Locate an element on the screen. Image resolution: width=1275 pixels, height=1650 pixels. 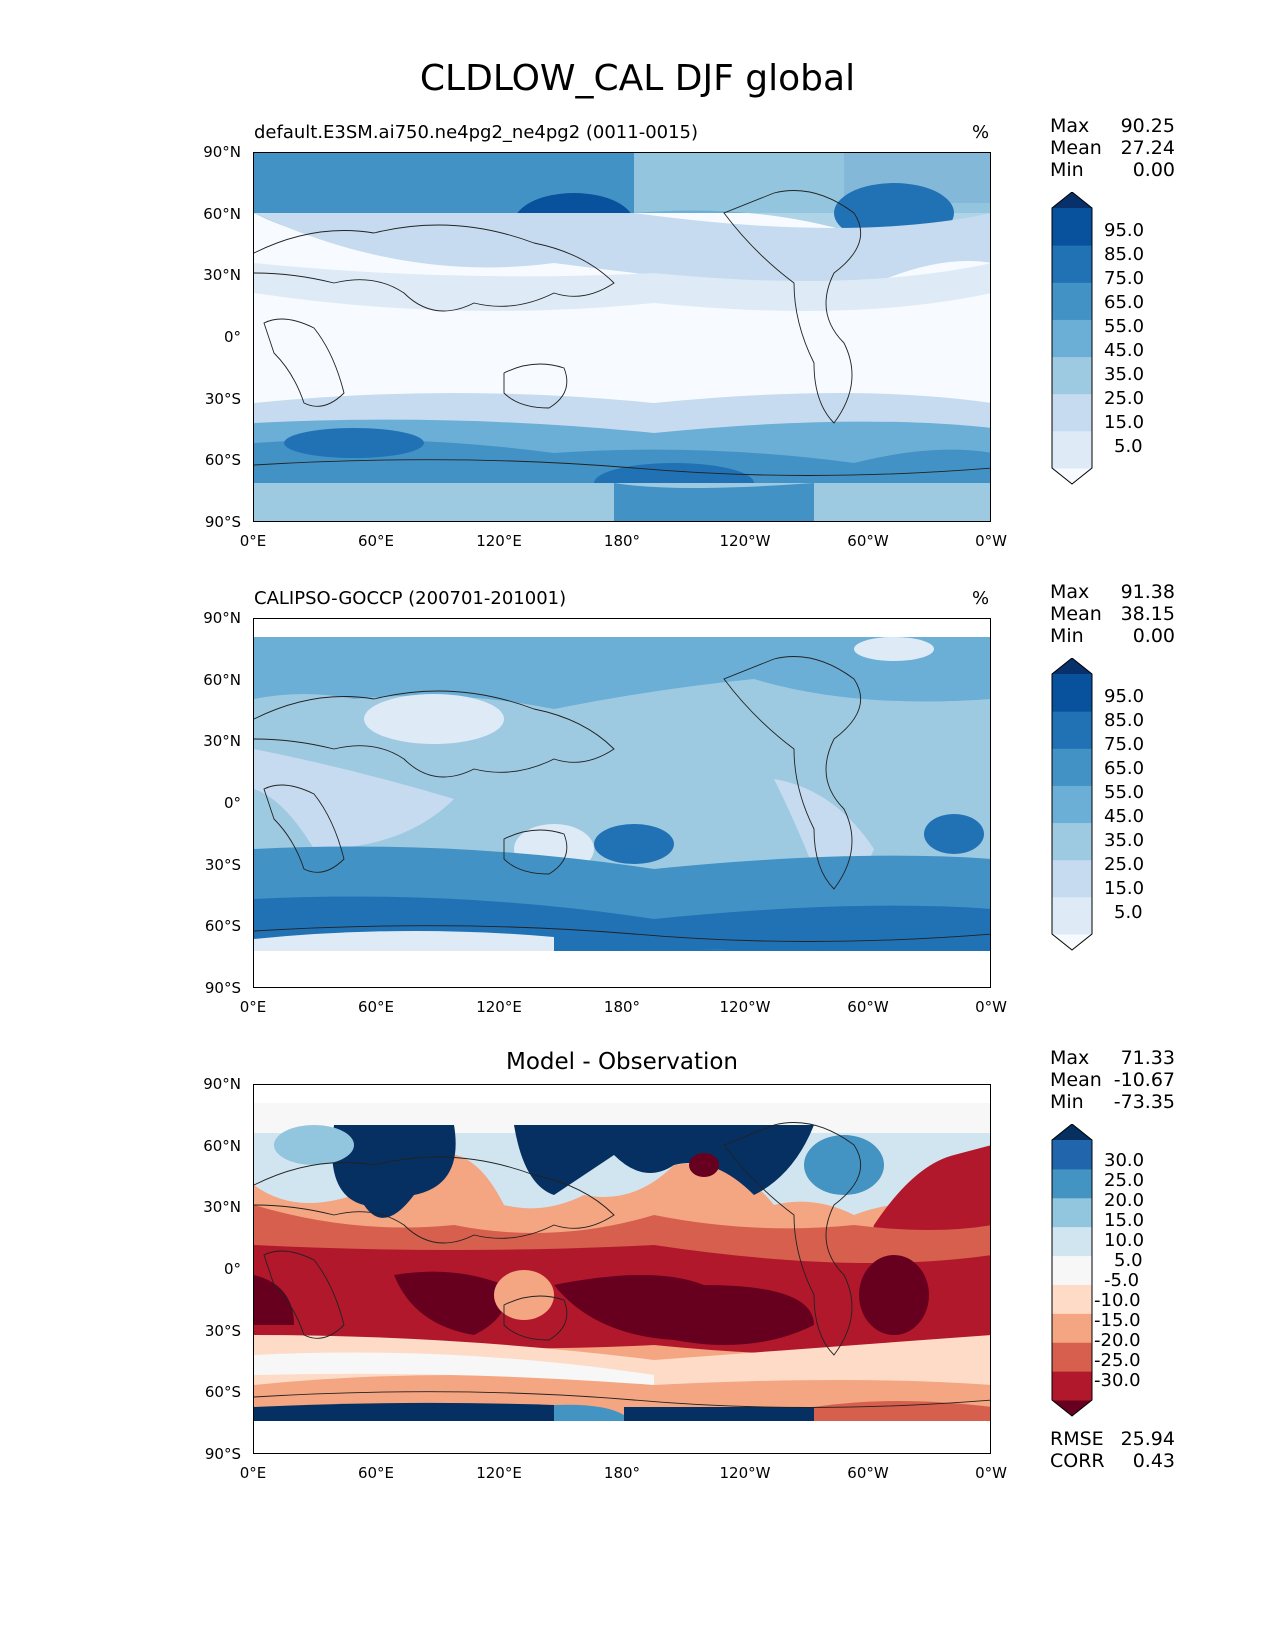
stats-block: Max 71.33 Mean -10.67 Min -73.35 is located at coordinates (1112, 1080).